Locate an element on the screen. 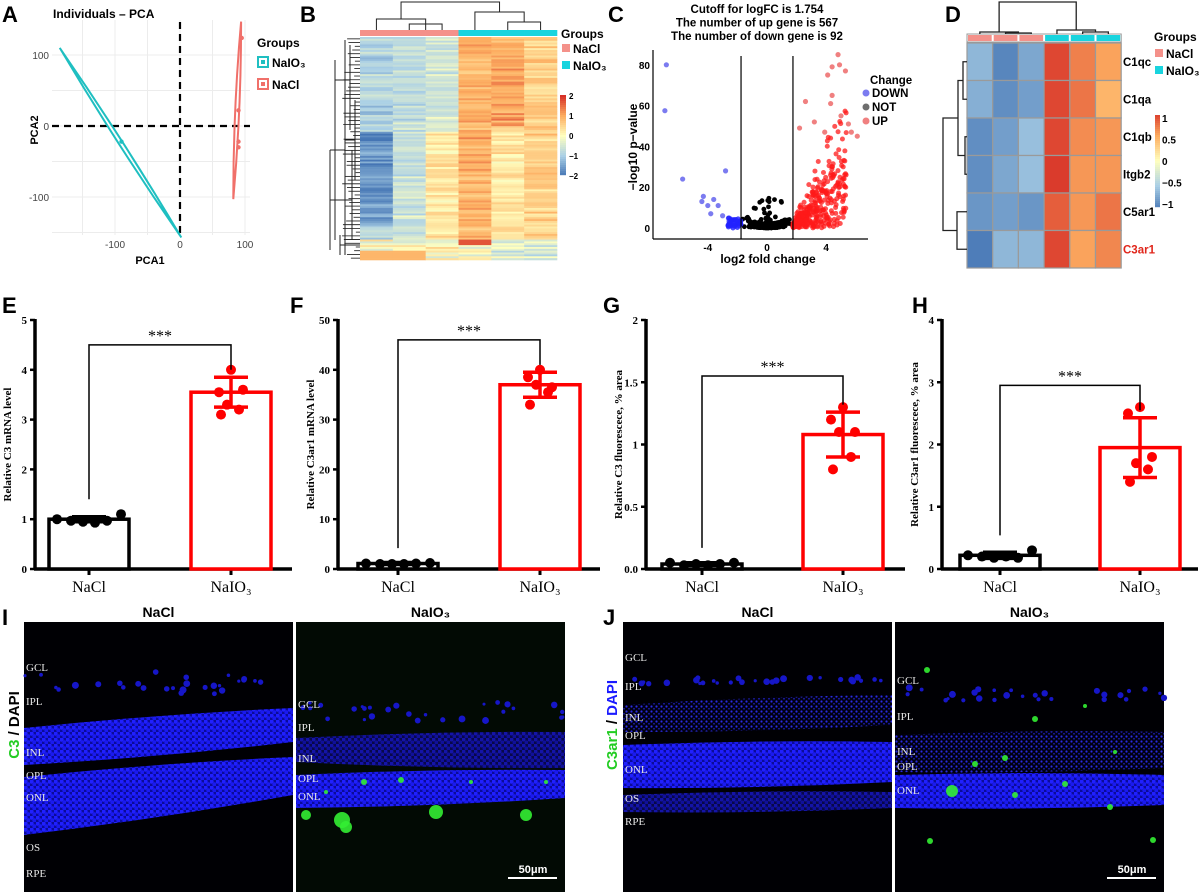  stain-label-part: / DAPI is located at coordinates (14, 715).